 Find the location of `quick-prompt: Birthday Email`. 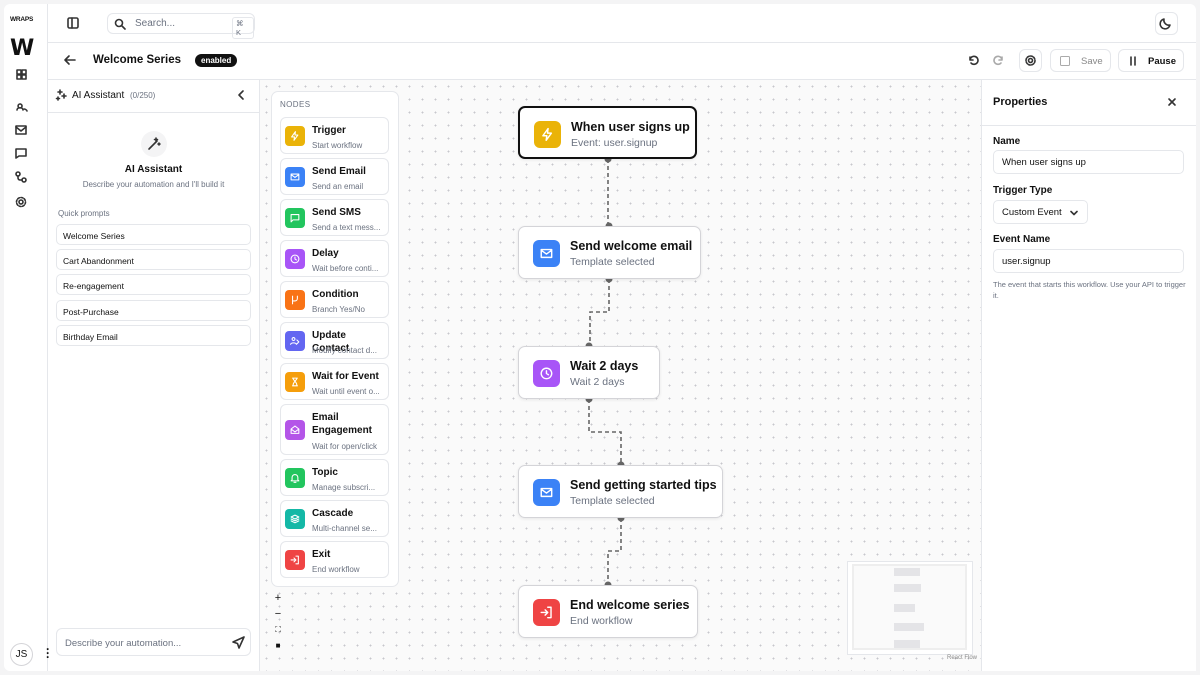

quick-prompt: Birthday Email is located at coordinates (153, 335).